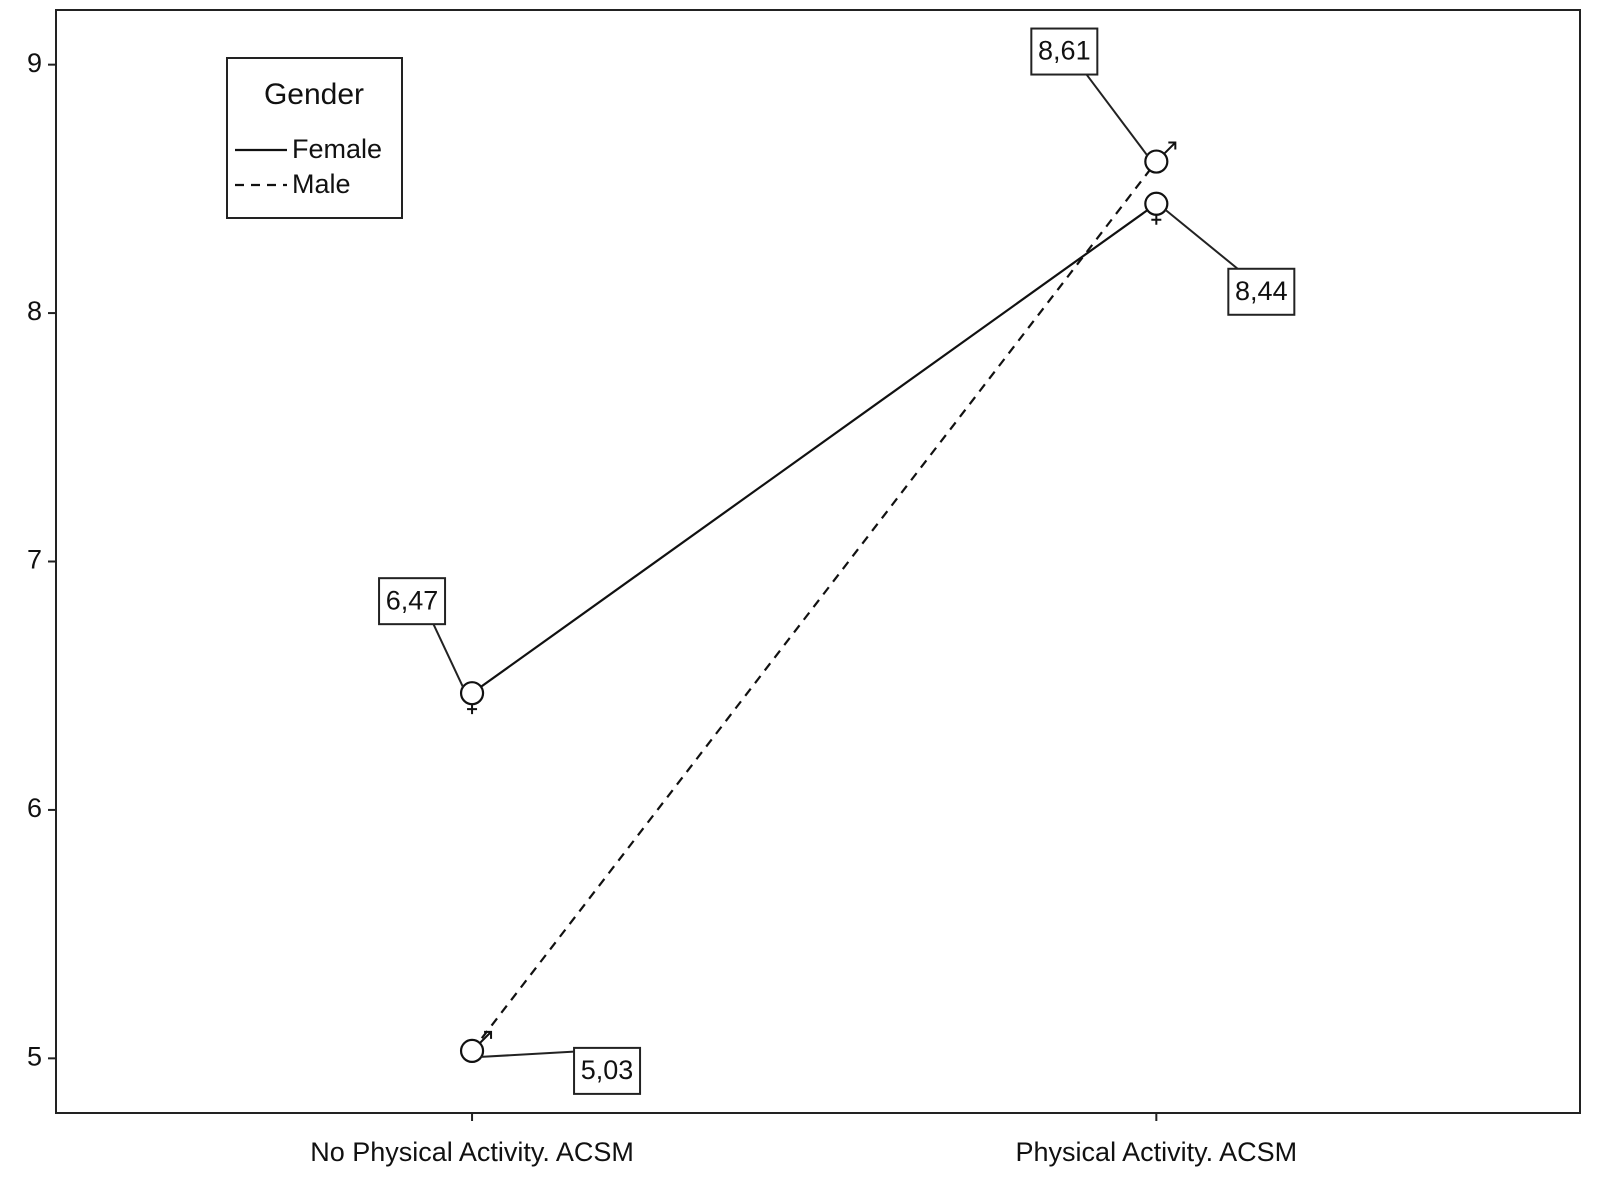 This screenshot has height=1185, width=1600. I want to click on data-label: 8,44, so click(1261, 291).